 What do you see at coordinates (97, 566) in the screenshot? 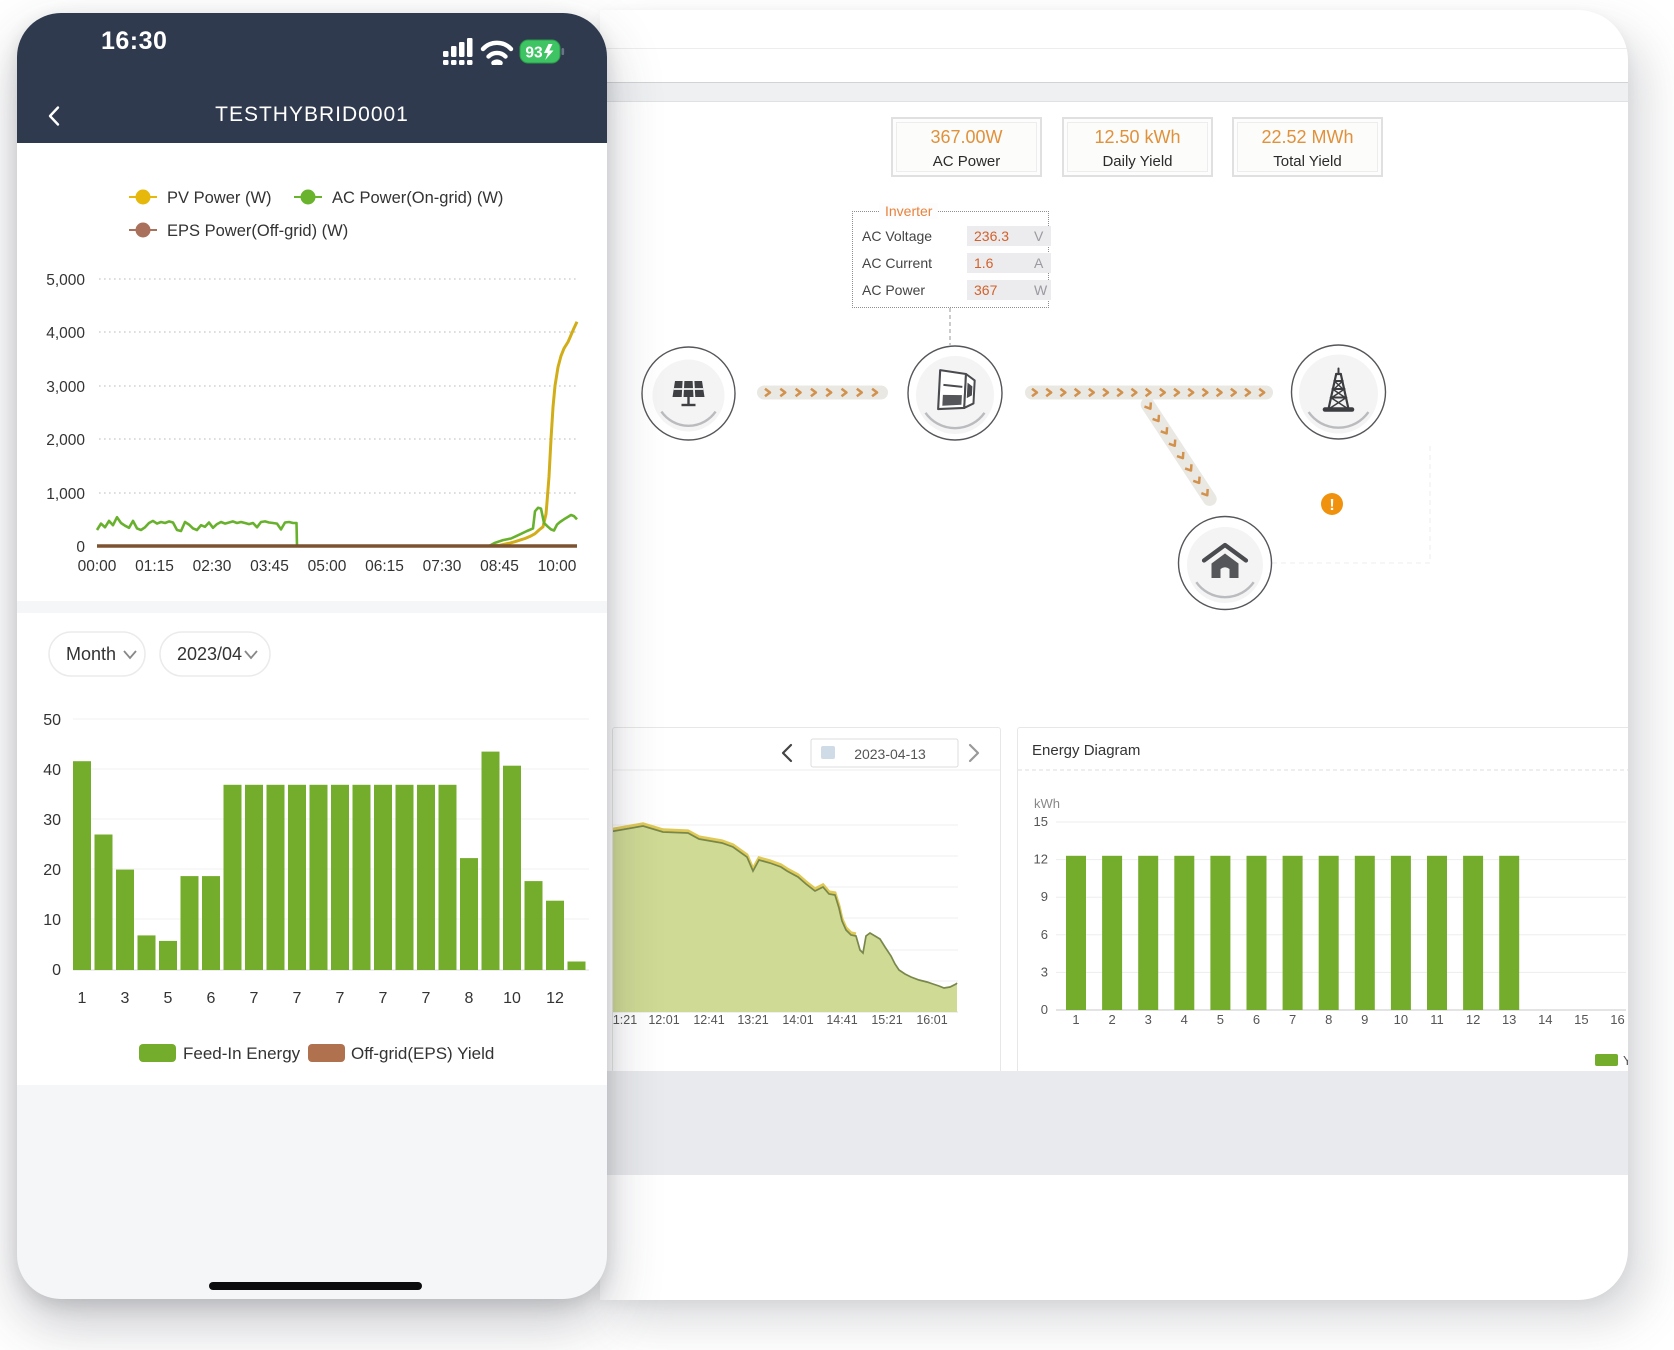
I see `svg-text: 00:00` at bounding box center [97, 566].